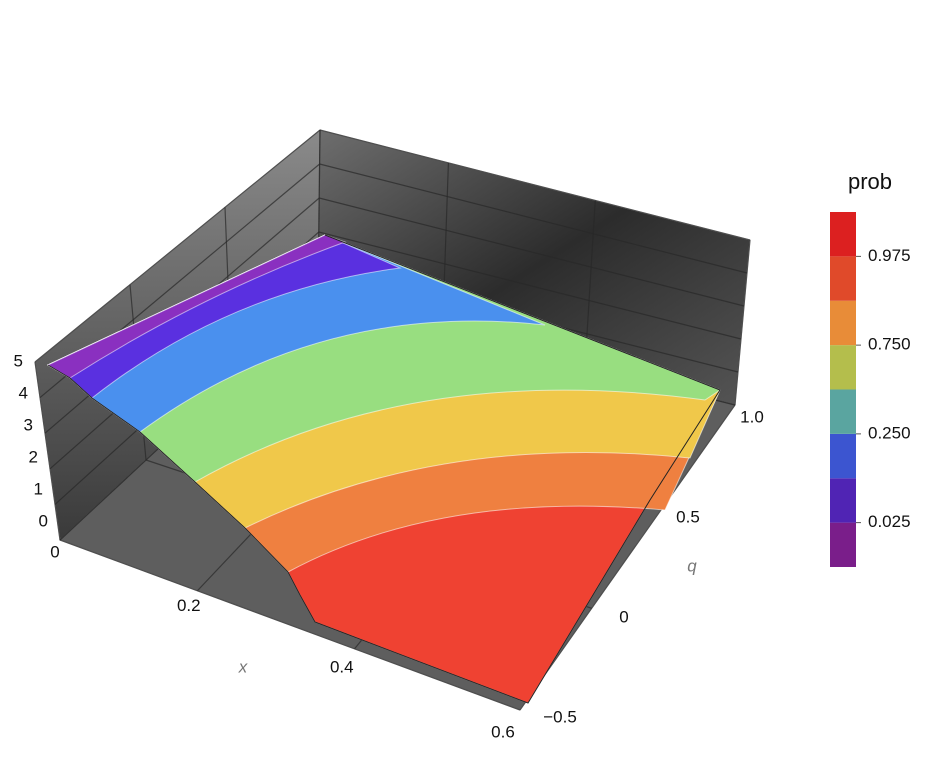  Describe the element at coordinates (692, 565) in the screenshot. I see `q-axis-label: q` at that location.